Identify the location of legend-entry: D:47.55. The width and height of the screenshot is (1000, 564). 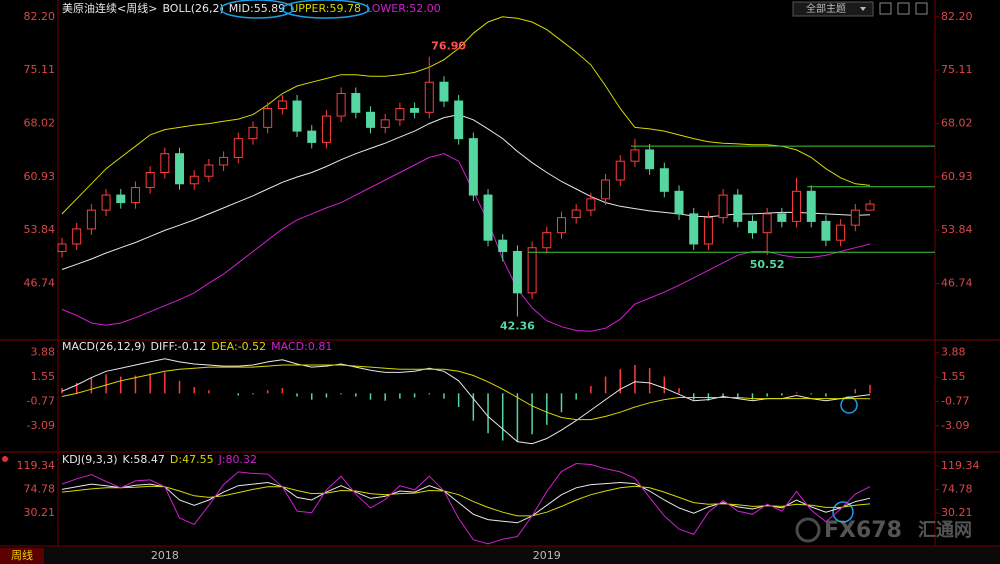
(192, 459).